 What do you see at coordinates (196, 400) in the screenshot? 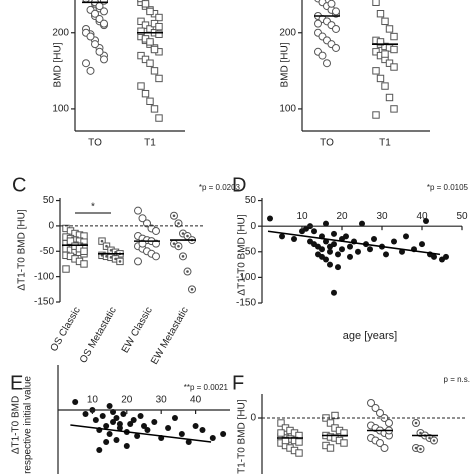
I see `x-tick-label: 40` at bounding box center [196, 400].